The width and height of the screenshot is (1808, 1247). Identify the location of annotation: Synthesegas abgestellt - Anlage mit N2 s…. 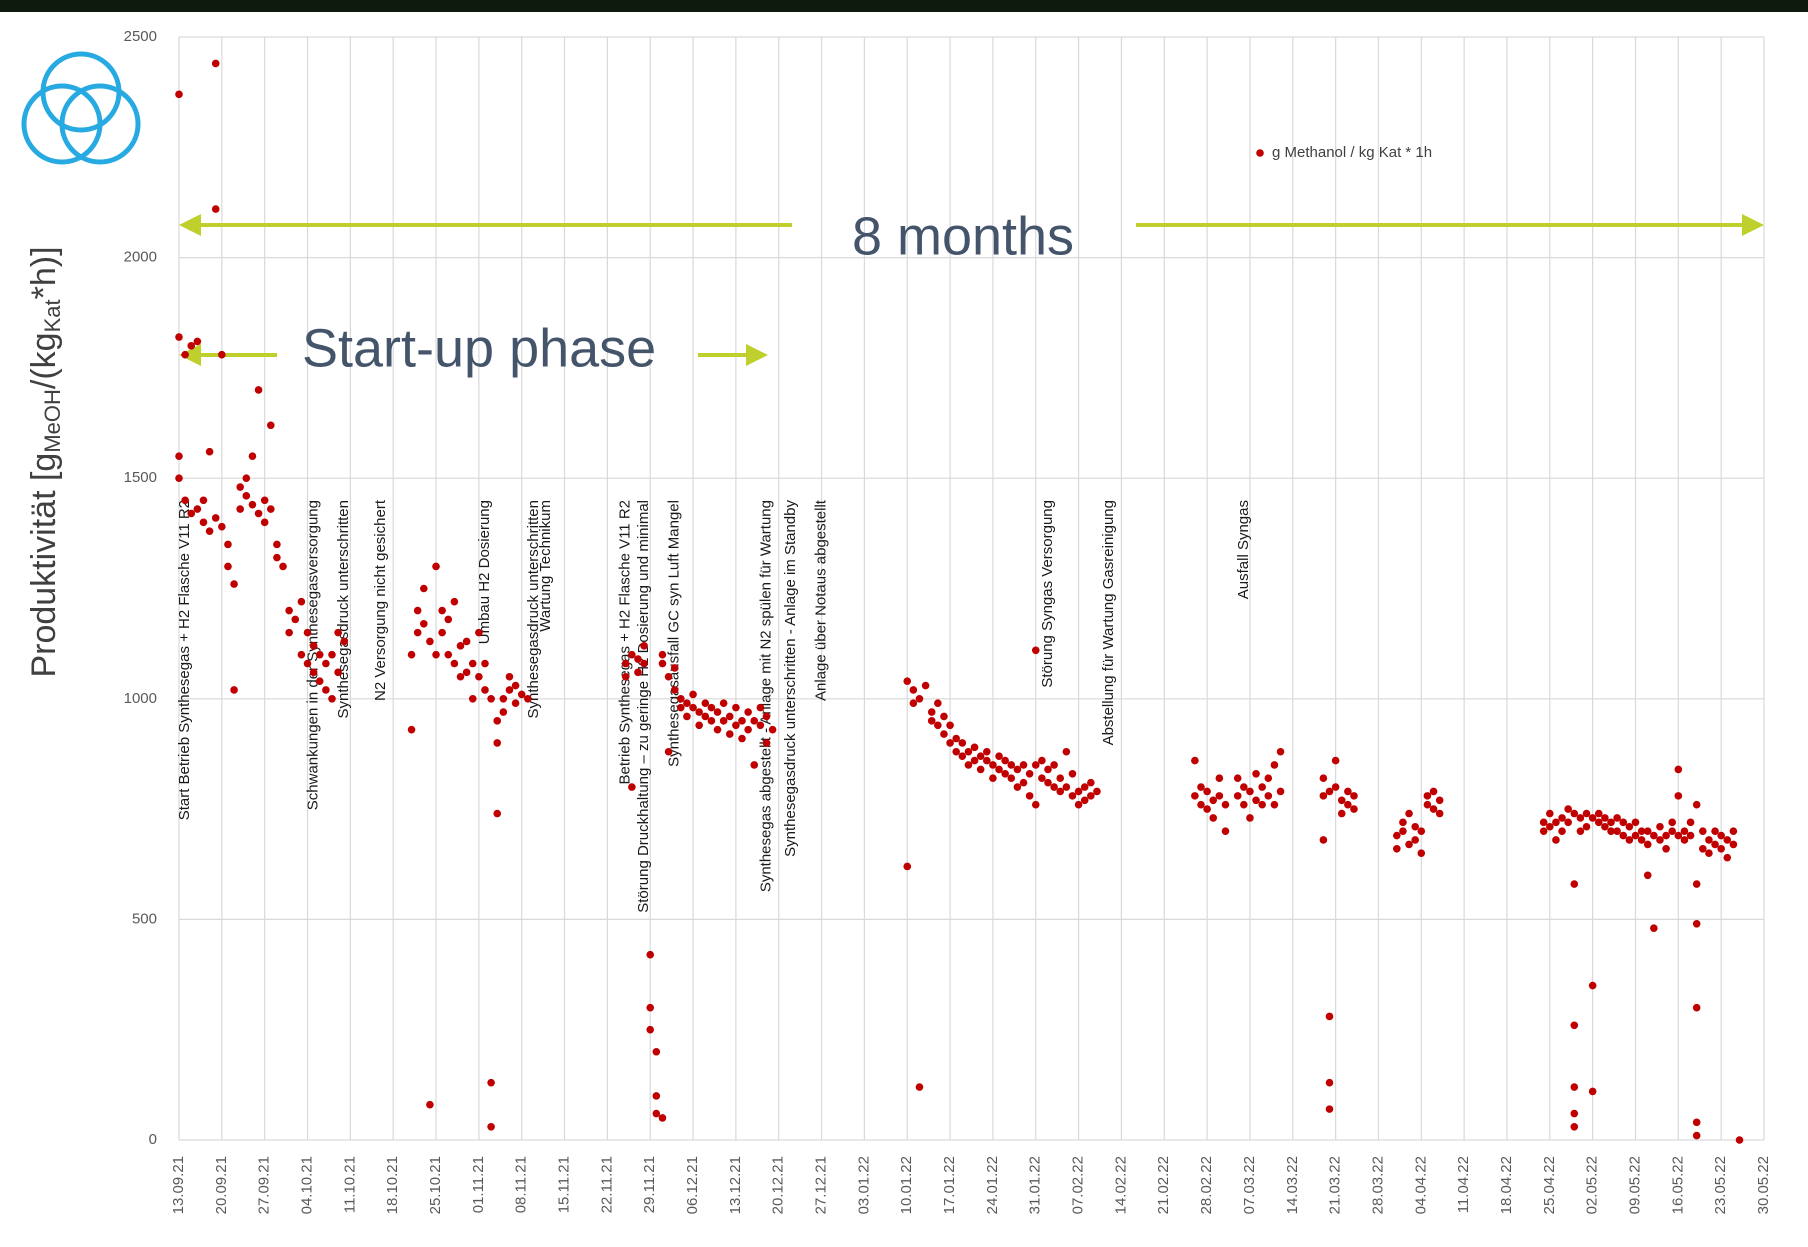
(765, 696).